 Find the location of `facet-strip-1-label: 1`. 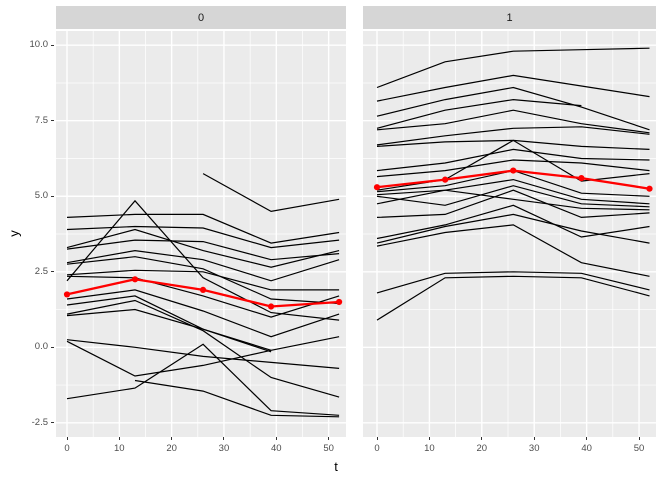

facet-strip-1-label: 1 is located at coordinates (509, 17).